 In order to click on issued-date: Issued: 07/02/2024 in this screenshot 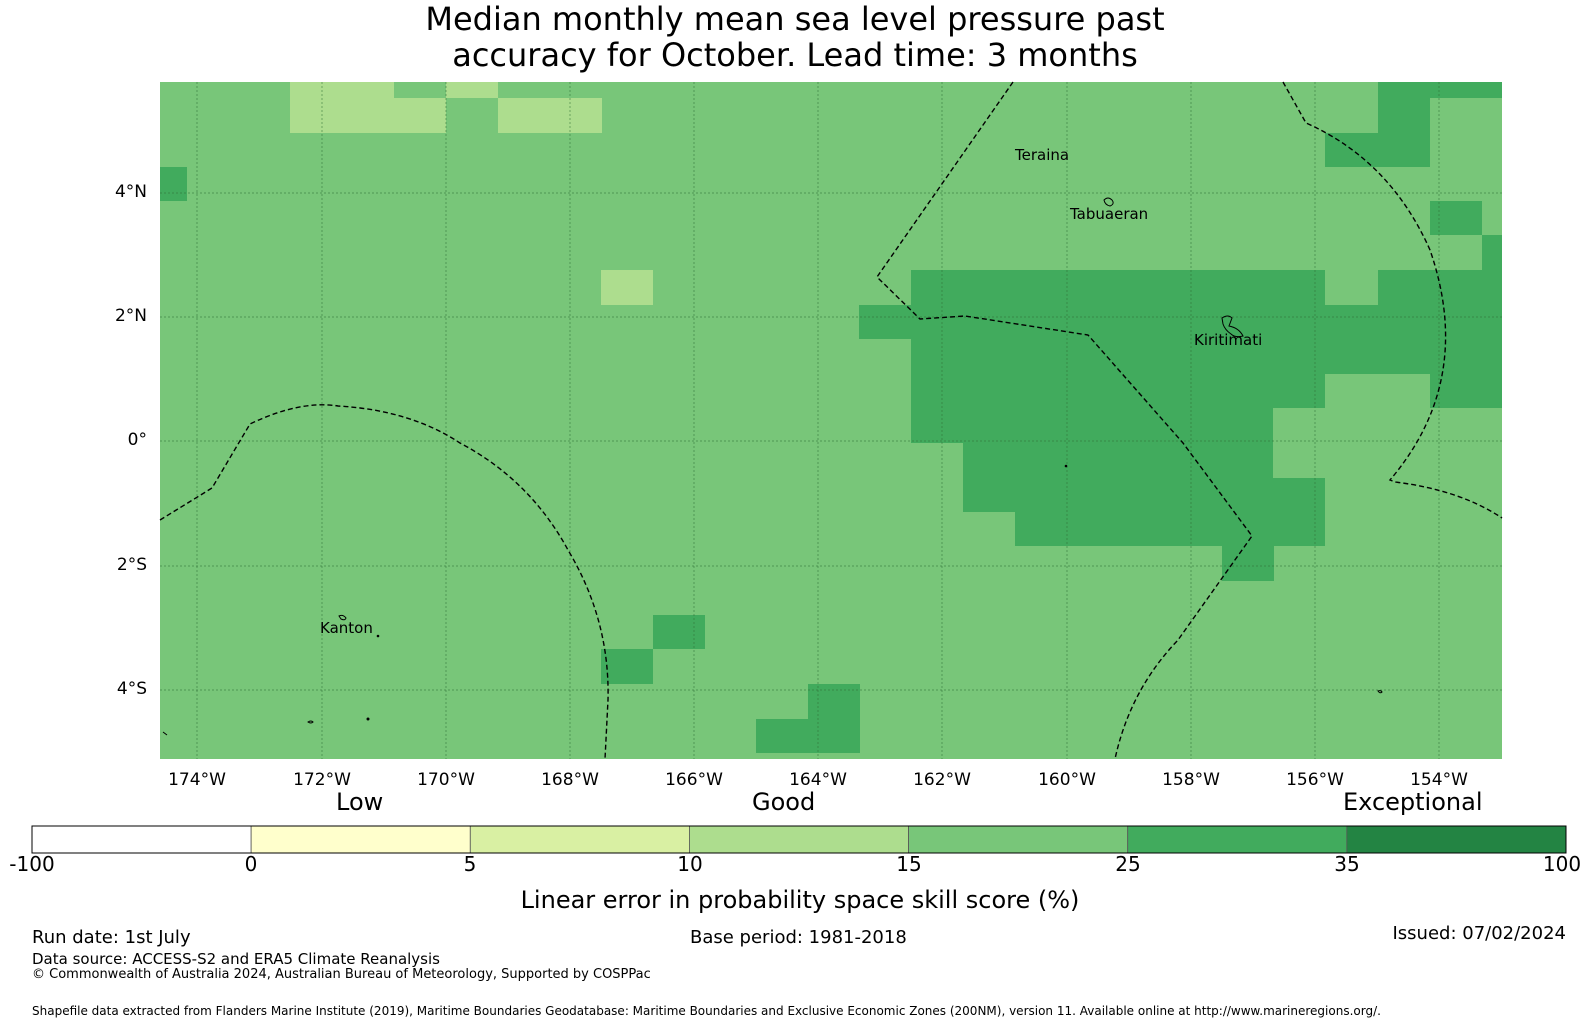, I will do `click(1479, 933)`.